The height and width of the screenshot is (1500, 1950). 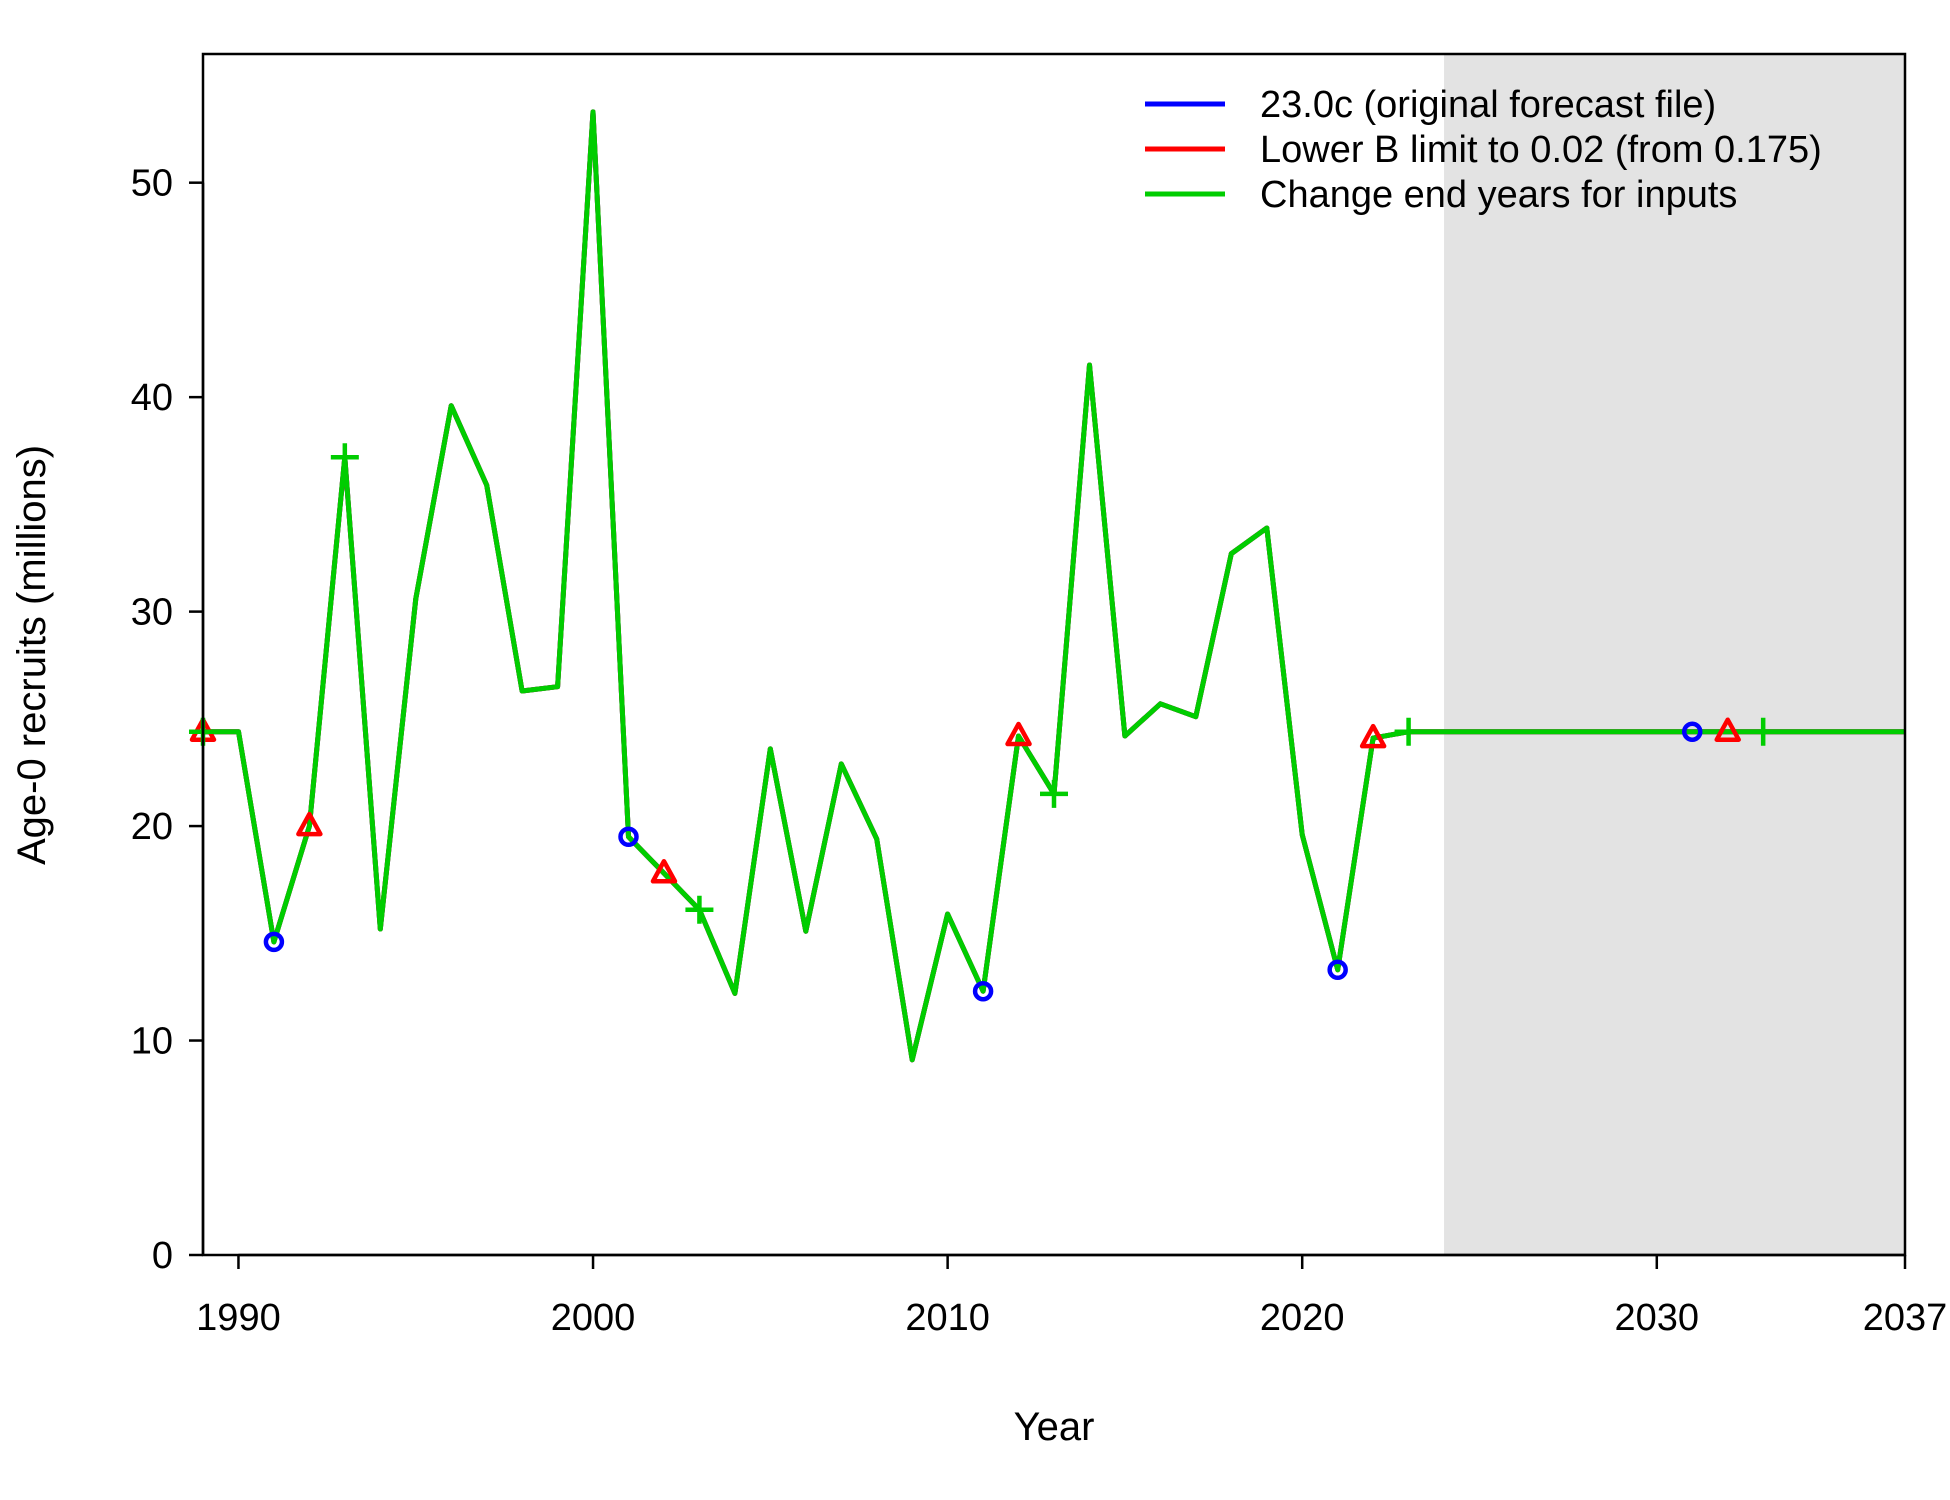 I want to click on legend-label-2: Lower B limit to 0.02 (from 0.175), so click(x=1541, y=150).